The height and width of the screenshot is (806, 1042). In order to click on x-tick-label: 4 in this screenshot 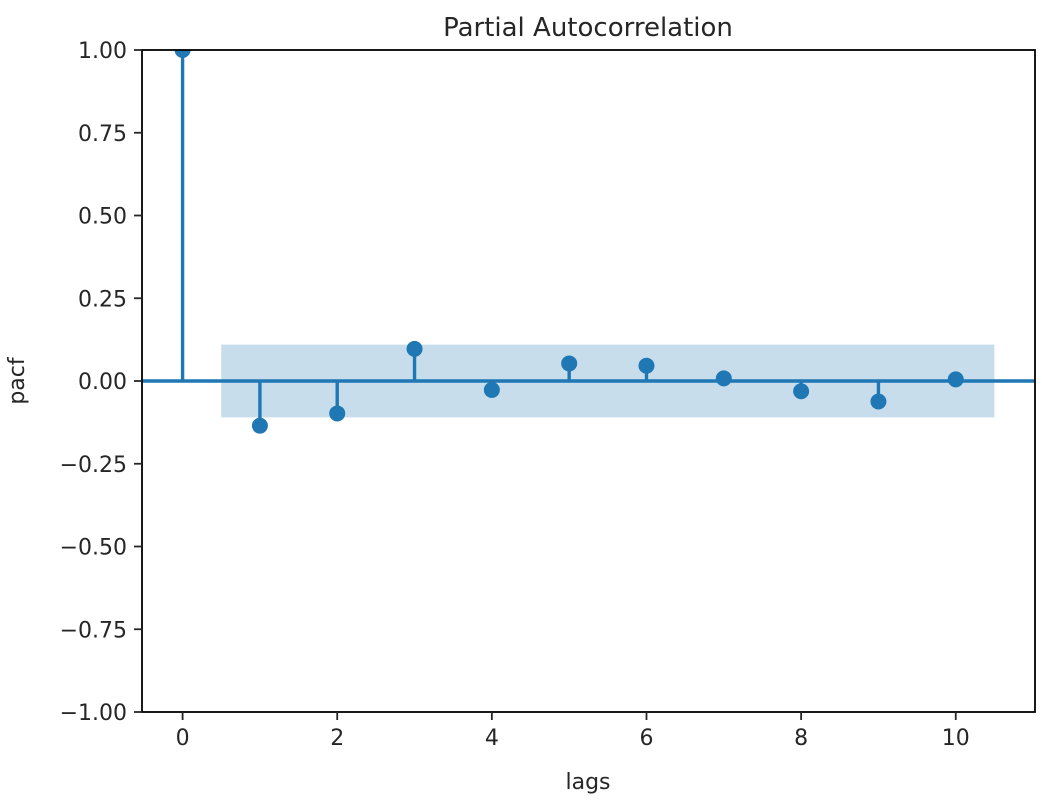, I will do `click(492, 738)`.